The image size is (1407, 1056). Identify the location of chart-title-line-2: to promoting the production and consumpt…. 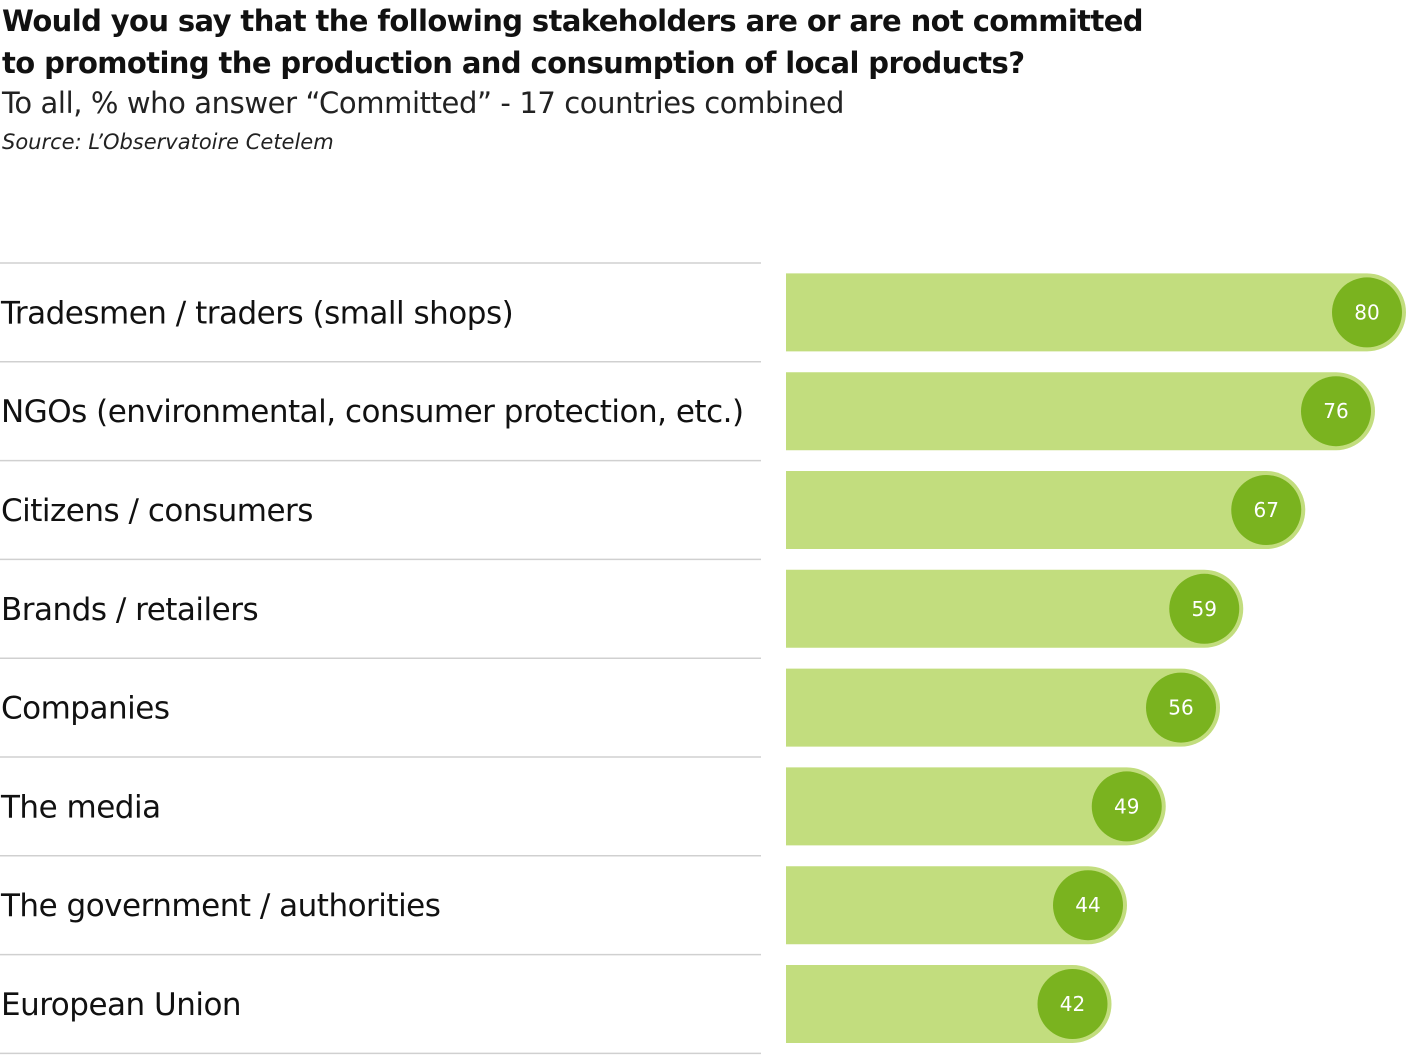
(513, 63).